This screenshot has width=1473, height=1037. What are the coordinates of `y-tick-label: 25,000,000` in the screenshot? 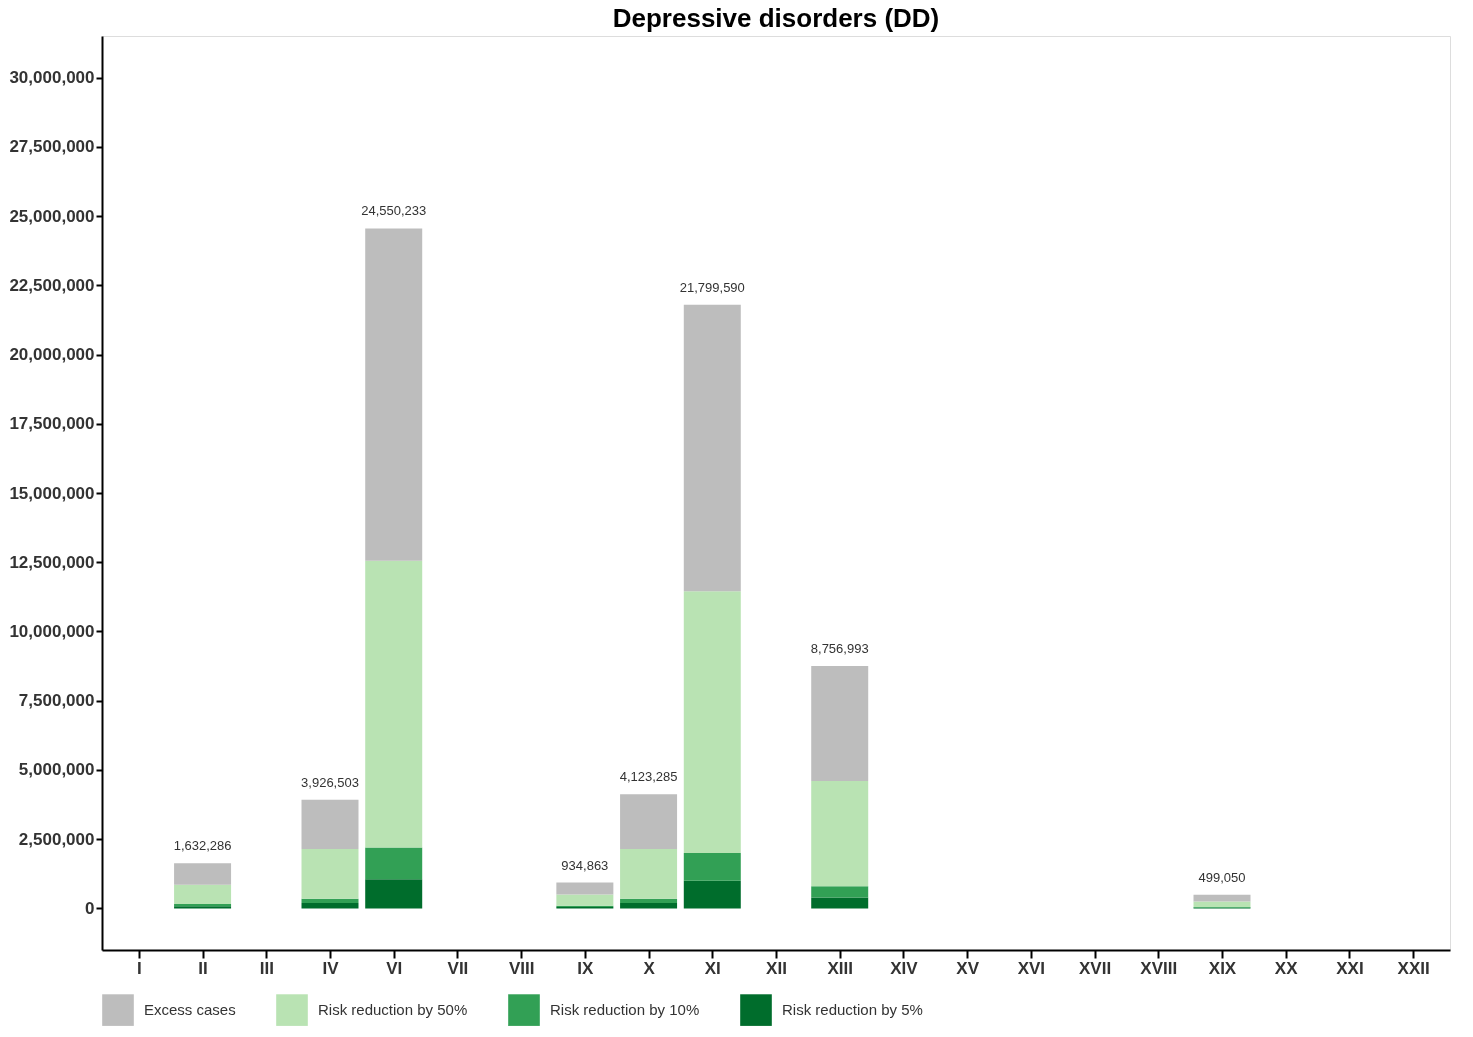 It's located at (52, 216).